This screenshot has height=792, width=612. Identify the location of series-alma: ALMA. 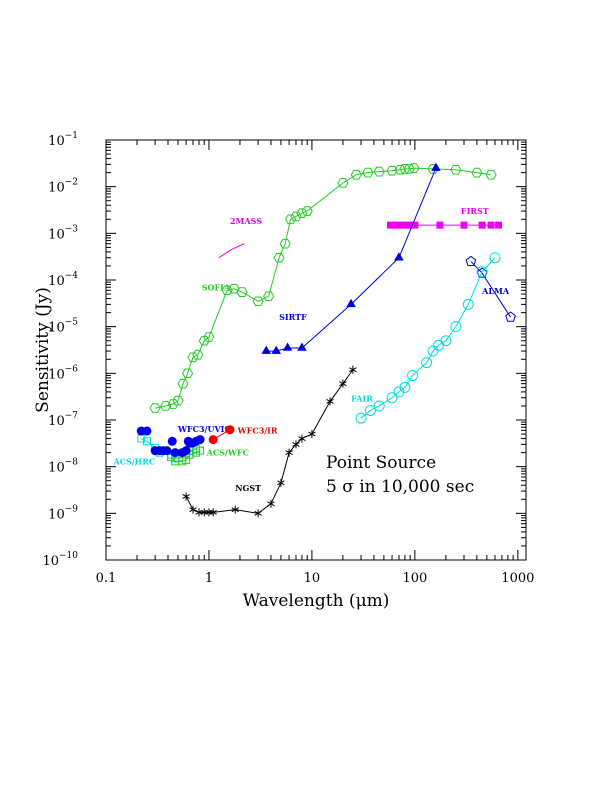
(490, 288).